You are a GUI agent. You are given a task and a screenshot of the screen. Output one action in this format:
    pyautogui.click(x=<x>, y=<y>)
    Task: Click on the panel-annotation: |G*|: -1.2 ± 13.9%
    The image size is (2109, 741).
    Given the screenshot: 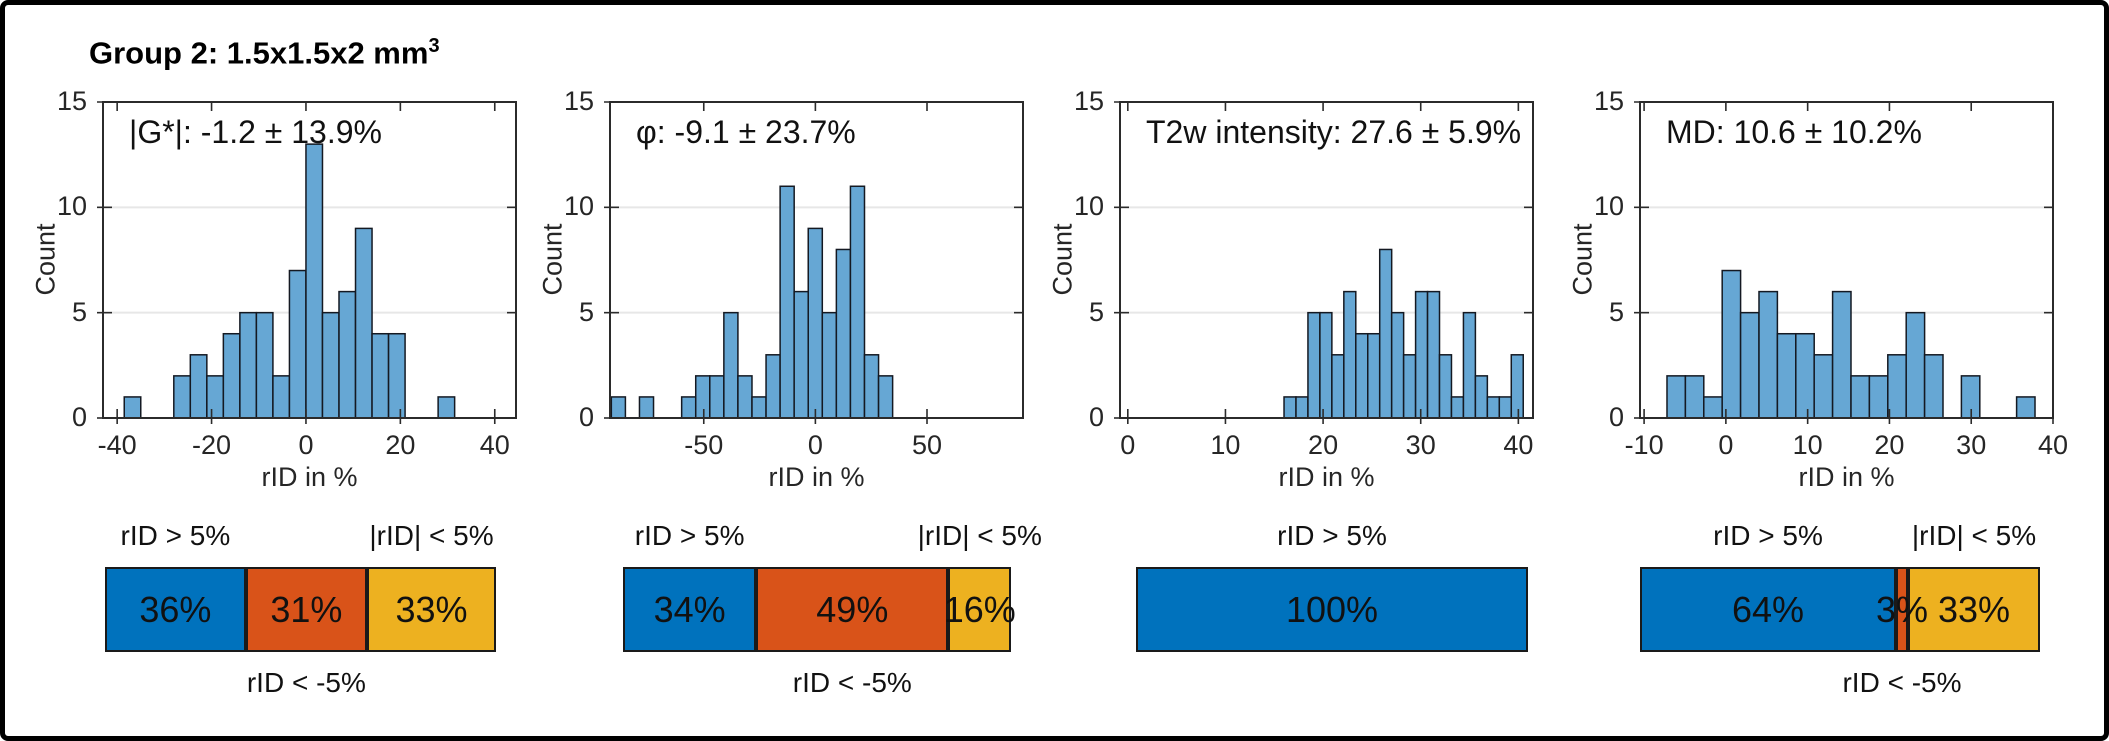 What is the action you would take?
    pyautogui.click(x=255, y=132)
    